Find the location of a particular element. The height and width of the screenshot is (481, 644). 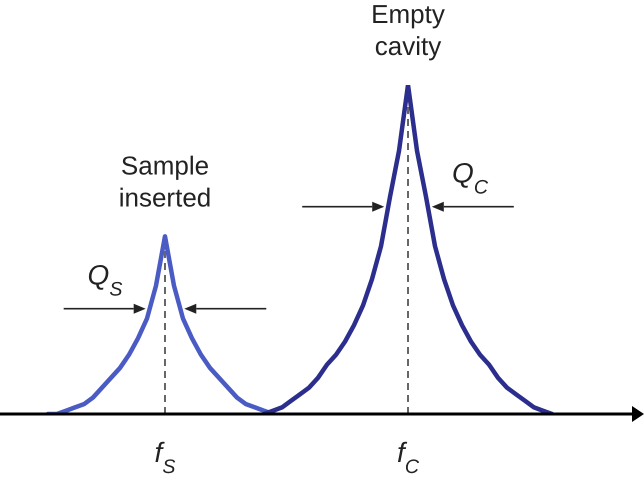

x-tick-label: f$_{S}$ is located at coordinates (165, 457).